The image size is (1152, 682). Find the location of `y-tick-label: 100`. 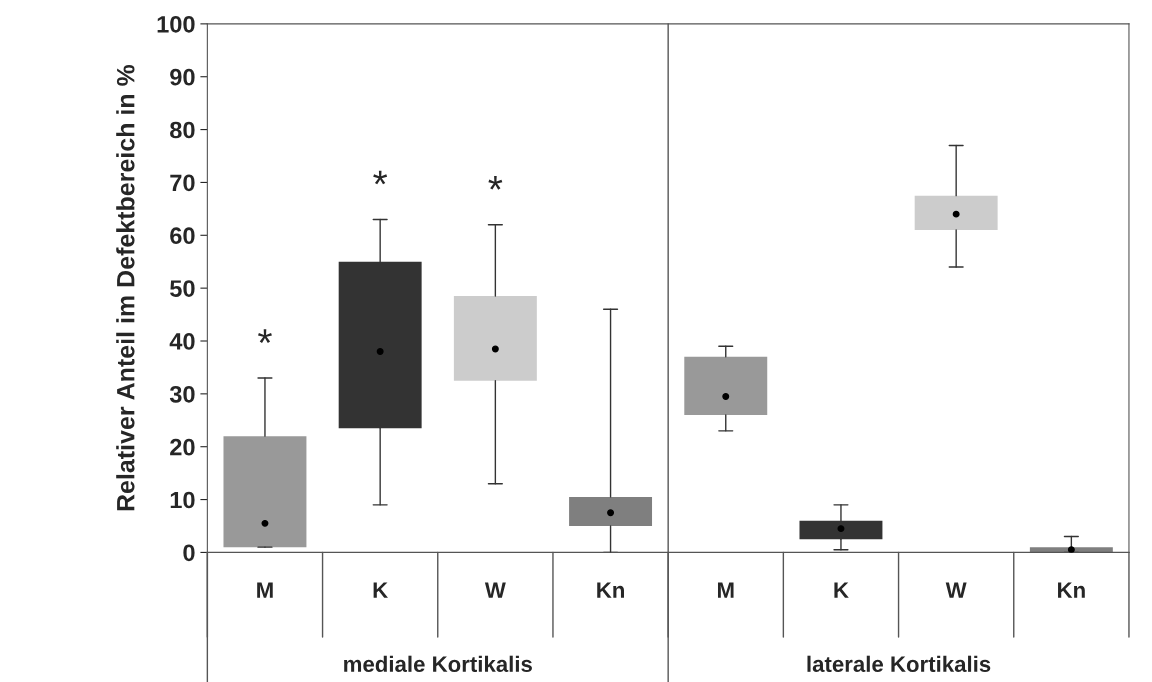

y-tick-label: 100 is located at coordinates (176, 24).